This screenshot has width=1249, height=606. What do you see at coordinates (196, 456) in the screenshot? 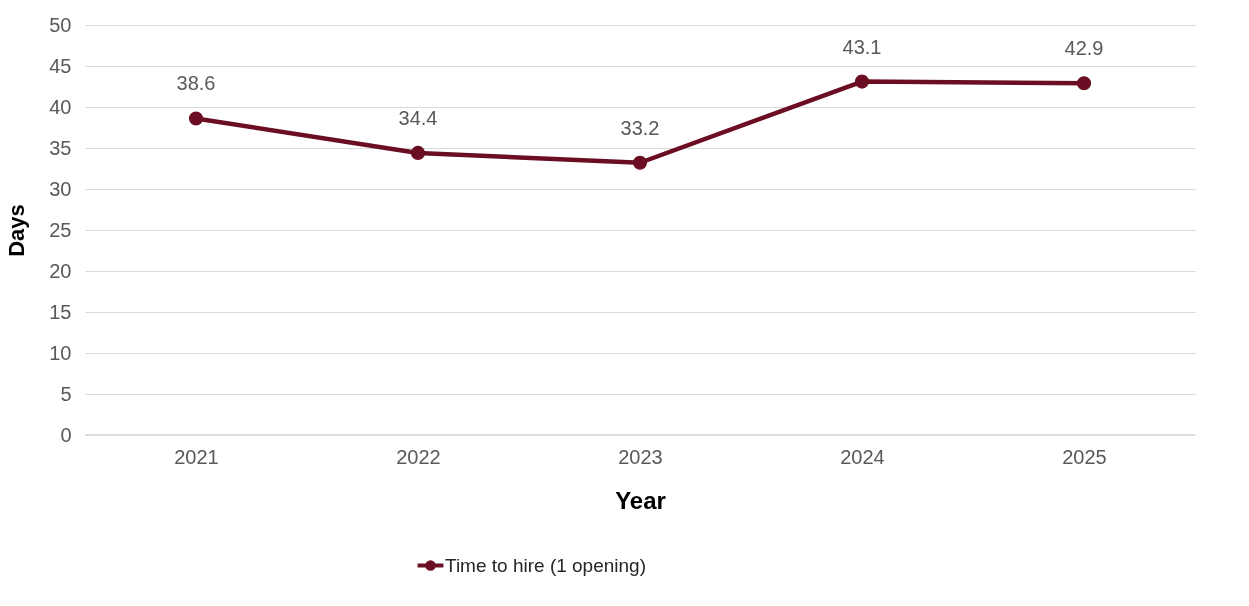
I see `x-tick-label: 2021` at bounding box center [196, 456].